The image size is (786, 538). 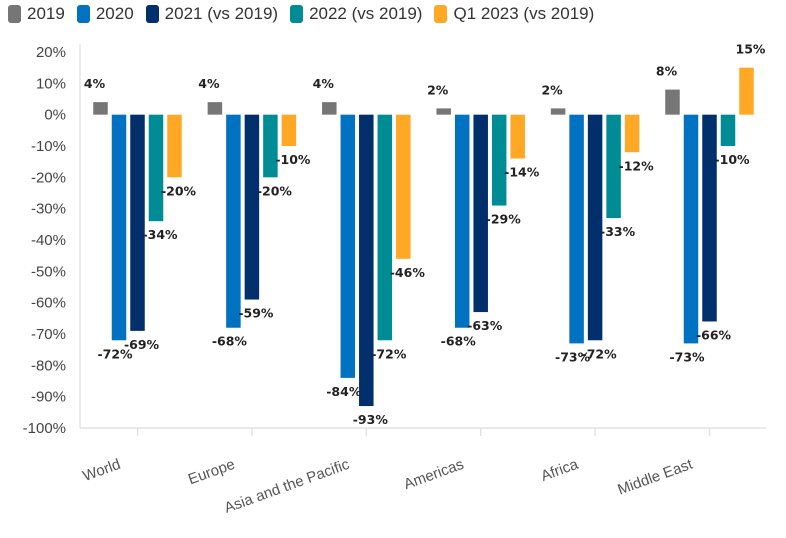 What do you see at coordinates (655, 477) in the screenshot?
I see `x-category-label: Middle East` at bounding box center [655, 477].